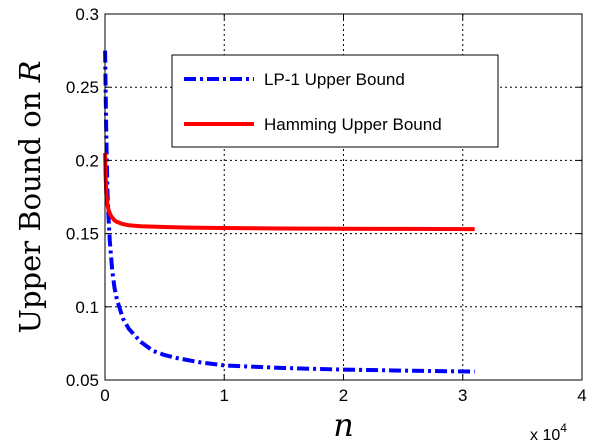 This screenshot has height=445, width=592. I want to click on legend-label-lp1: LP-1 Upper Bound, so click(334, 79).